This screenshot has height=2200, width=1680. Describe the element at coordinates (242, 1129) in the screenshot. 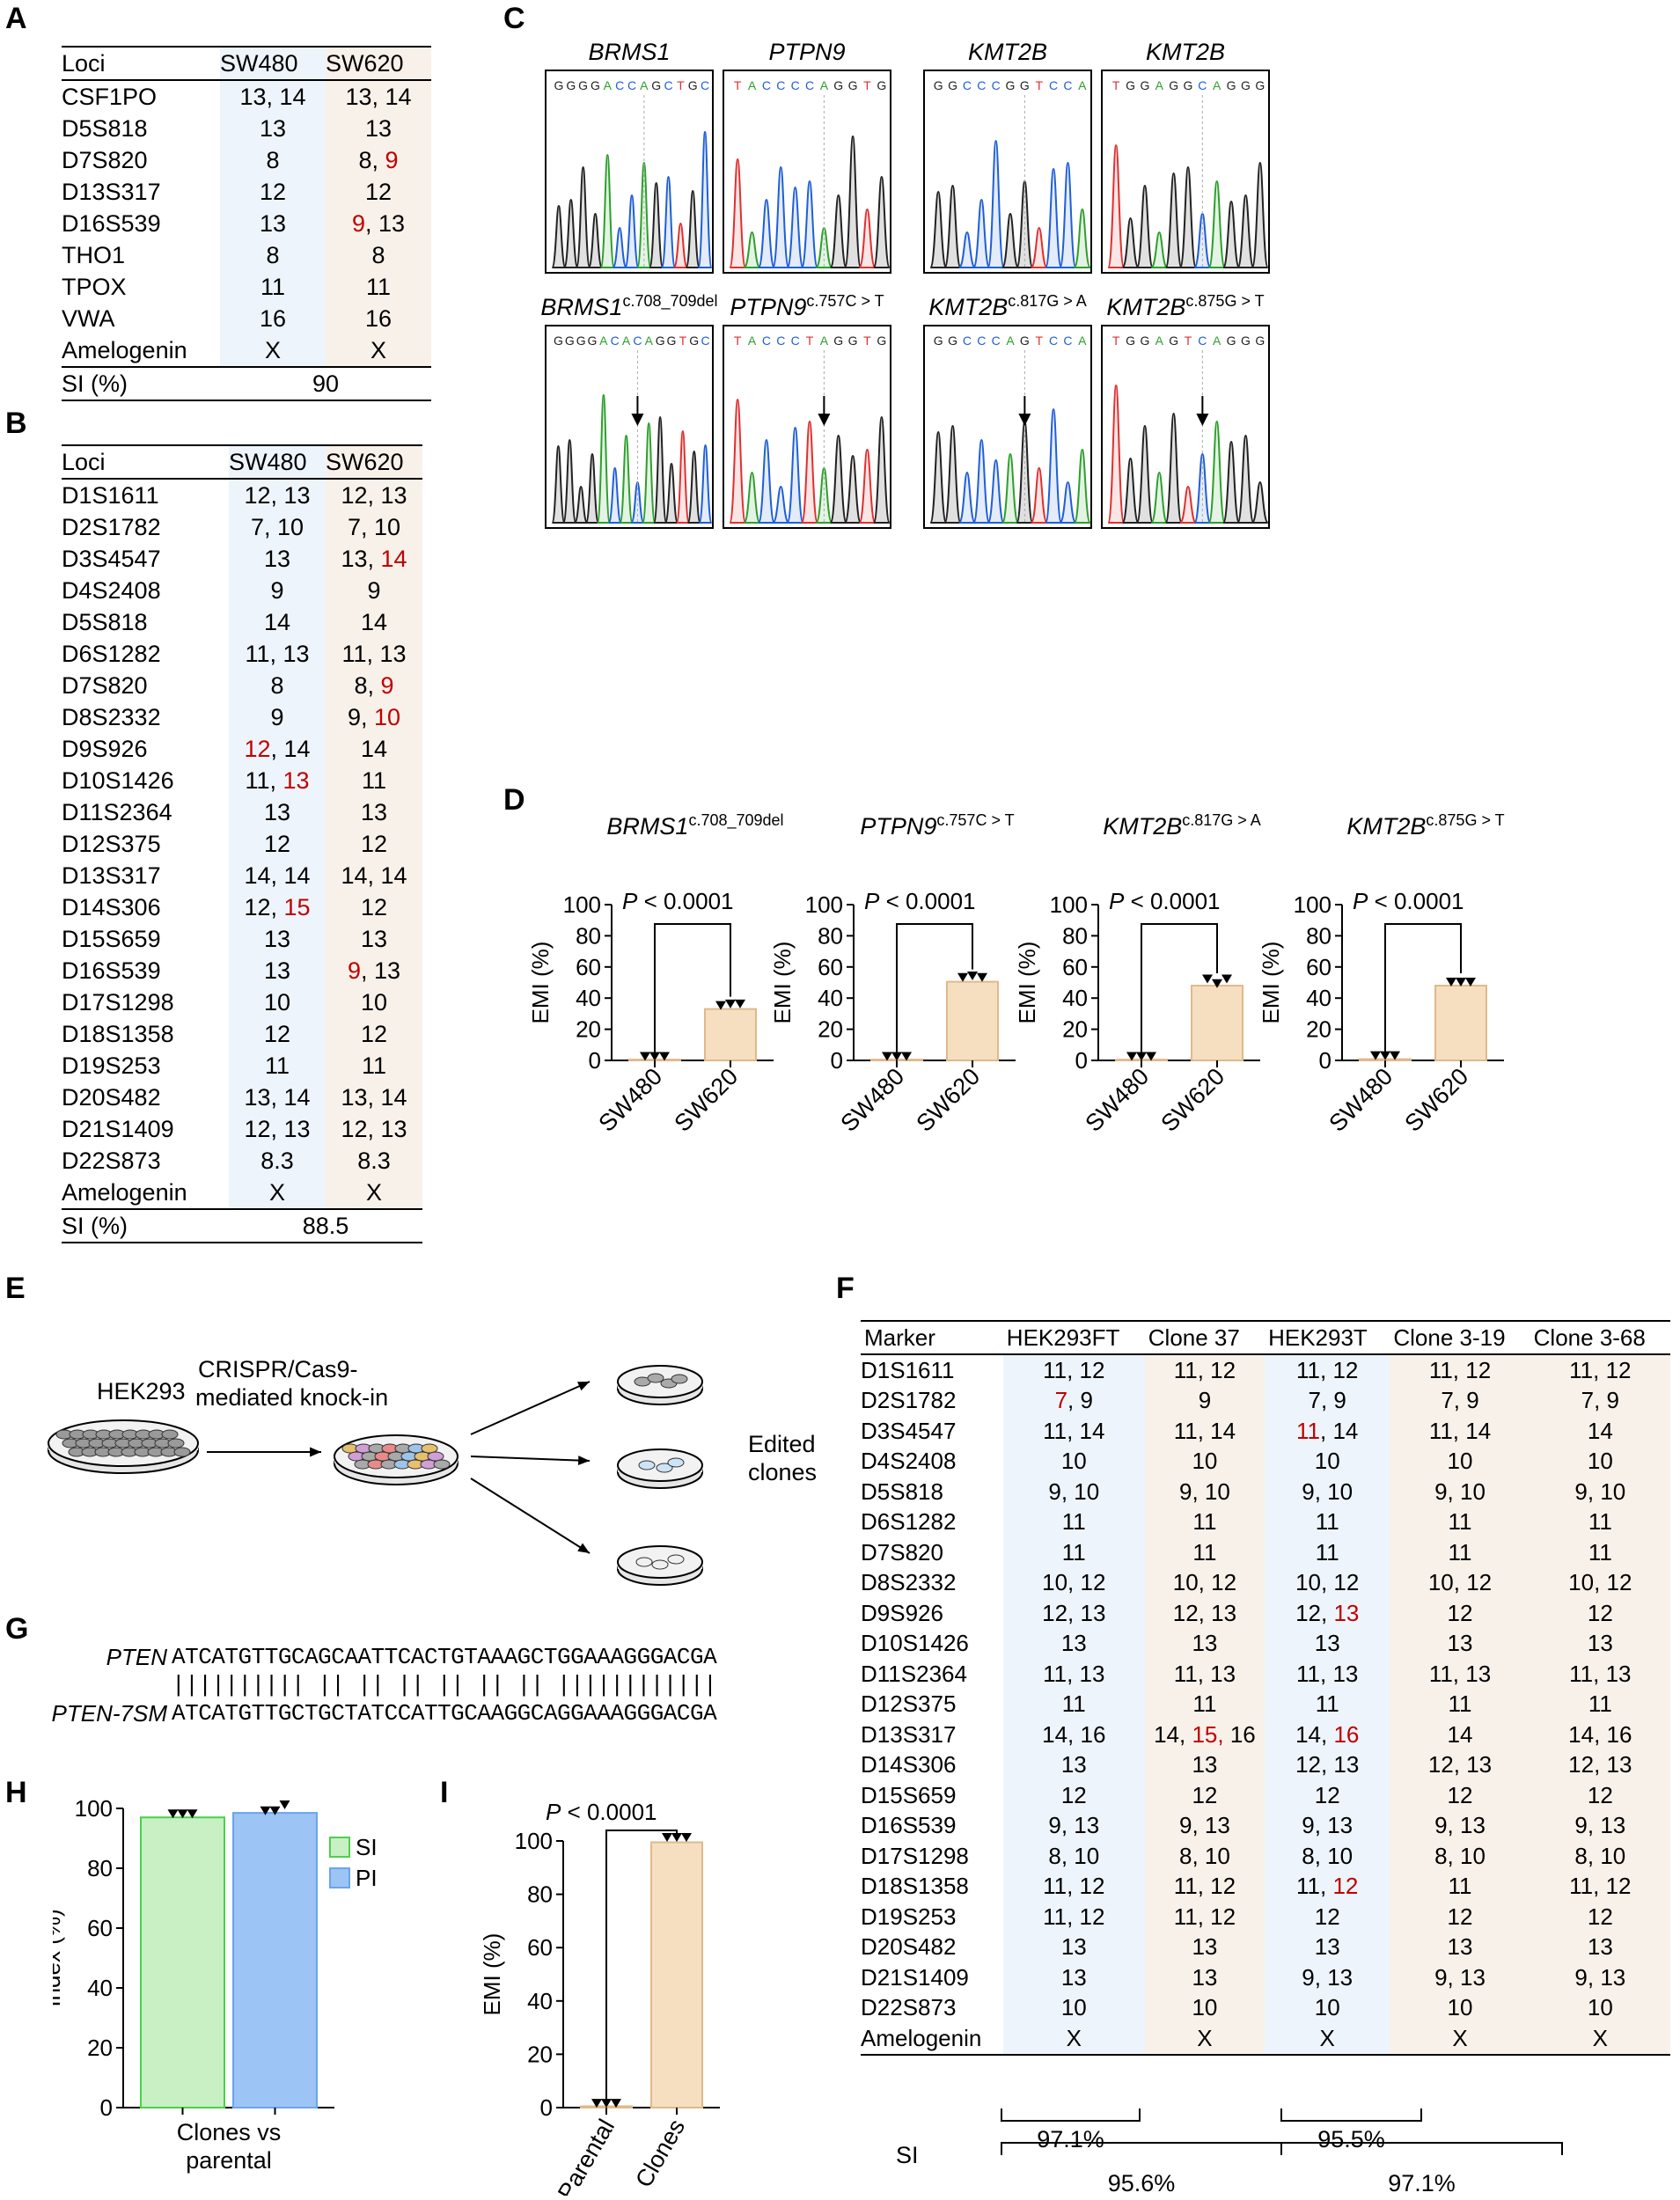

I see `table-row: D21S1409 12, 13 12, 13` at that location.